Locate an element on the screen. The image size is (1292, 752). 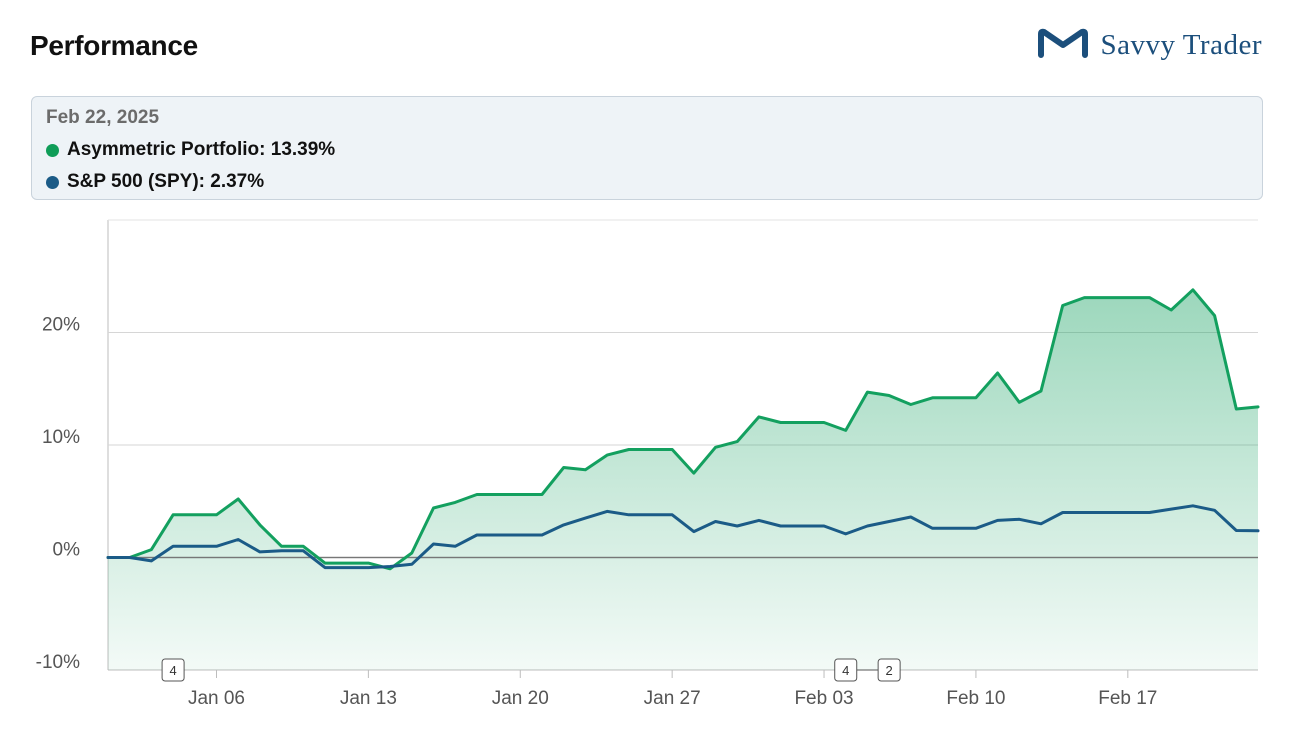
brand-logo: Savvy Trader is located at coordinates (1149, 45).